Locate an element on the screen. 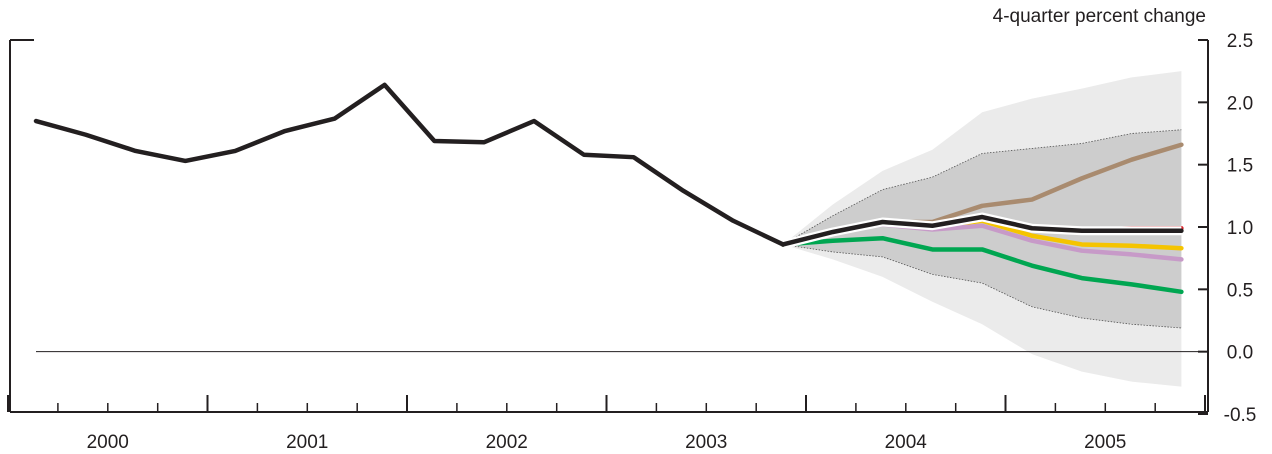  y-tick-label: 2.5 is located at coordinates (1240, 41).